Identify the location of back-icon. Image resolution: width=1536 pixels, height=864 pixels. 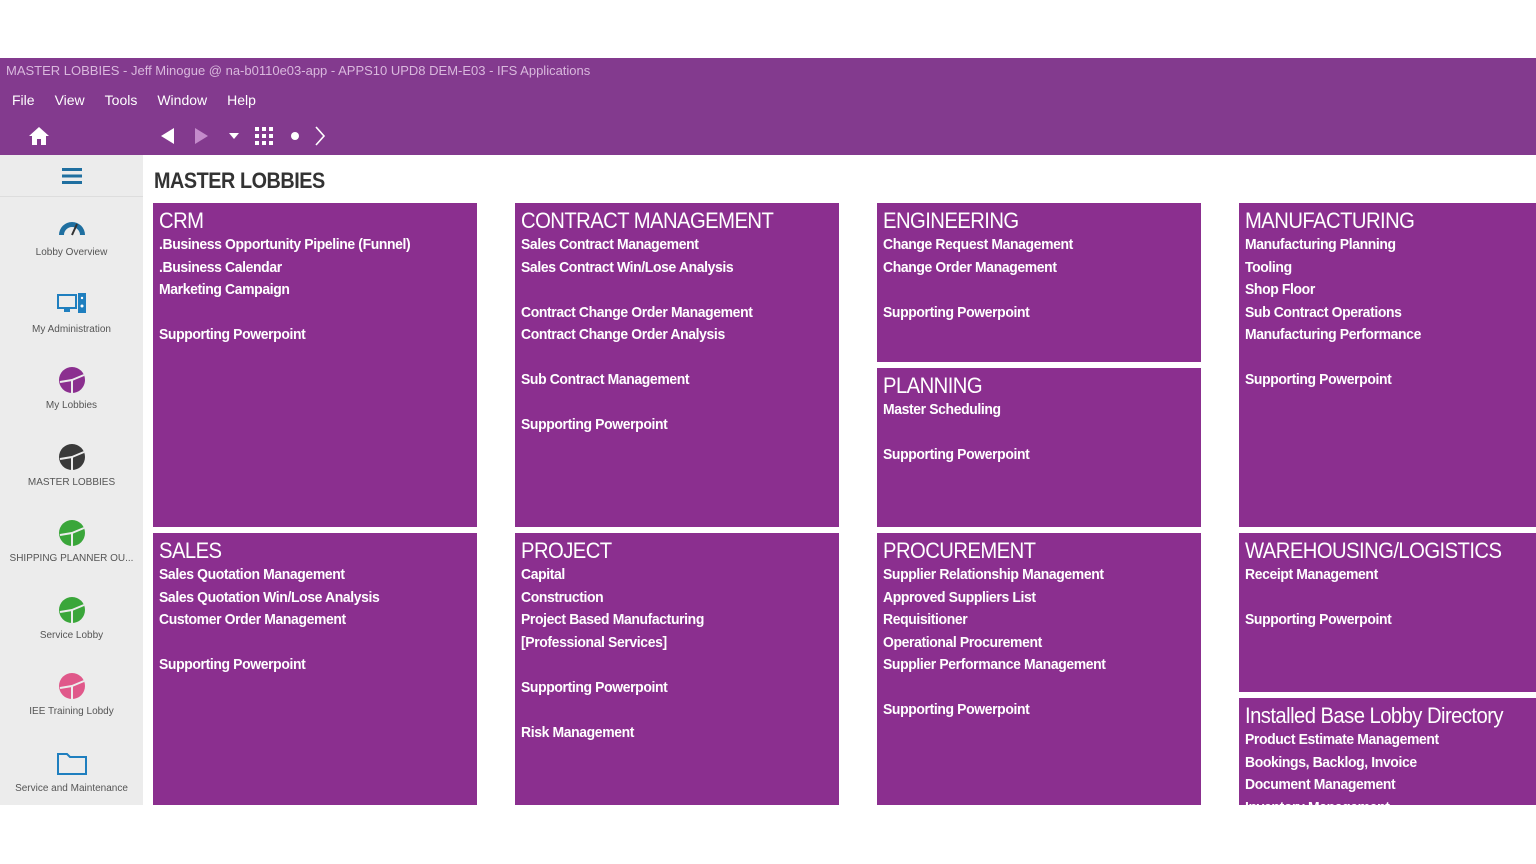
(167, 136).